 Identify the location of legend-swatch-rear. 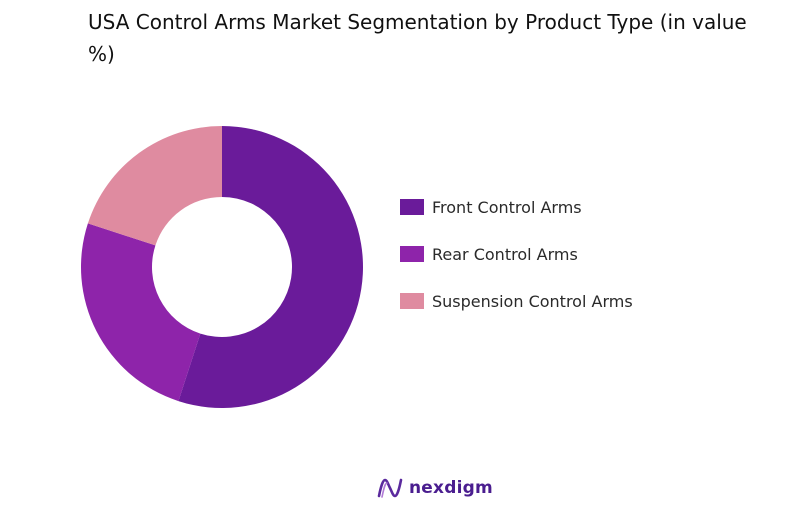
(412, 254).